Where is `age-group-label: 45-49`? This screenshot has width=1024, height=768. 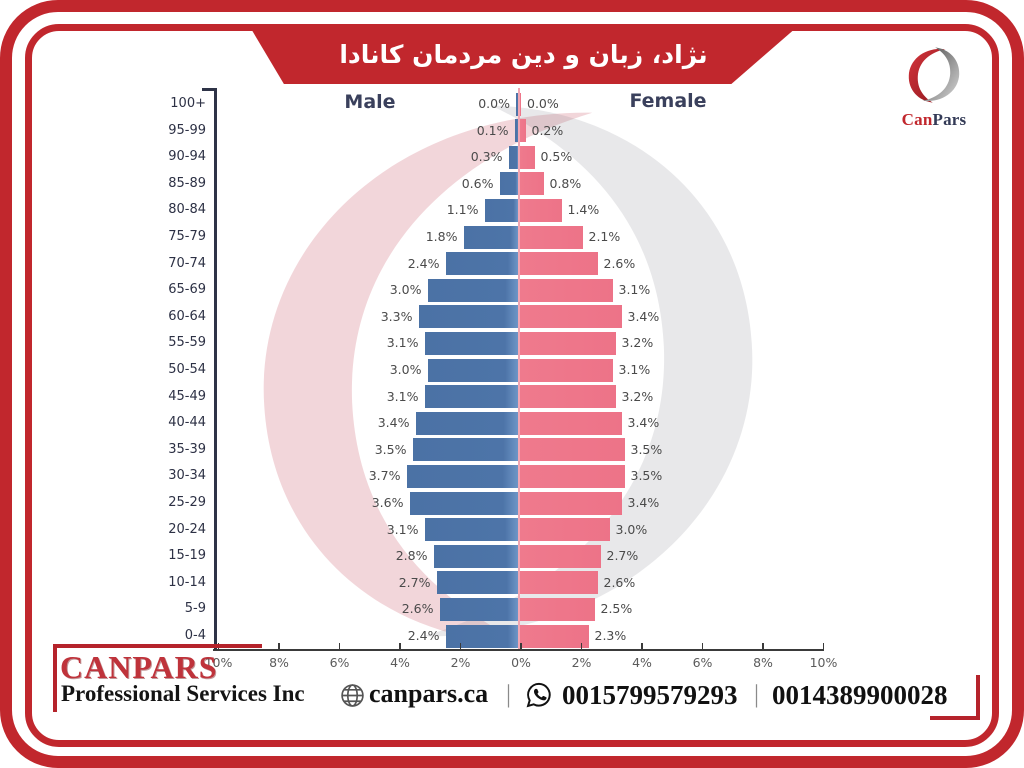
age-group-label: 45-49 is located at coordinates (187, 396).